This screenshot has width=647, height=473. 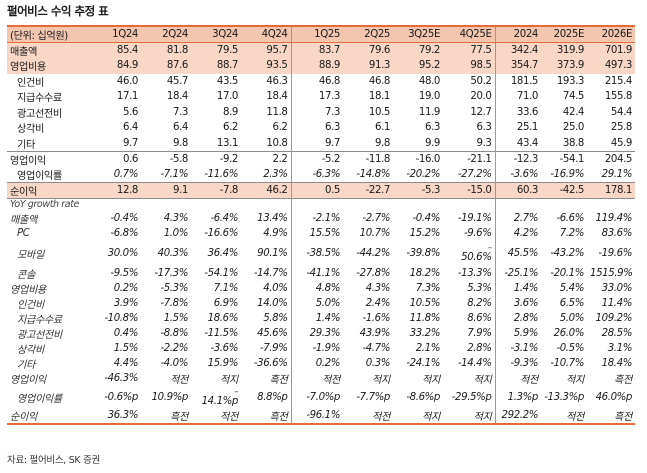 I want to click on yoy-cell: 292.2%, so click(x=517, y=416).